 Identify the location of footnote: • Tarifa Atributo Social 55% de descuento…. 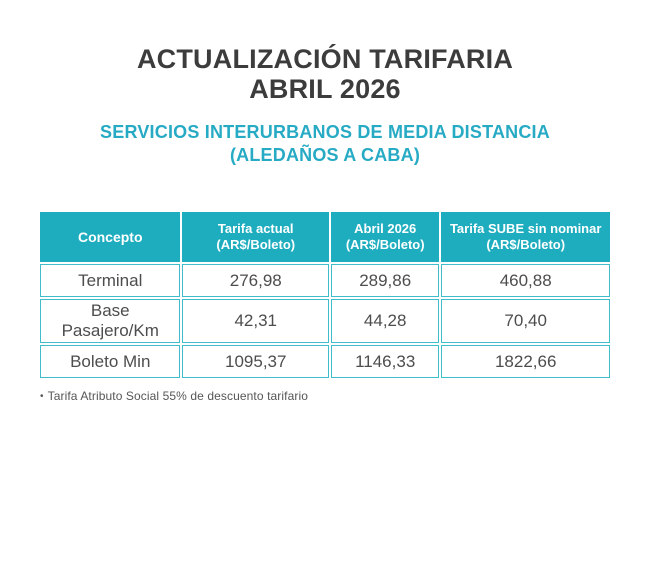
(345, 396).